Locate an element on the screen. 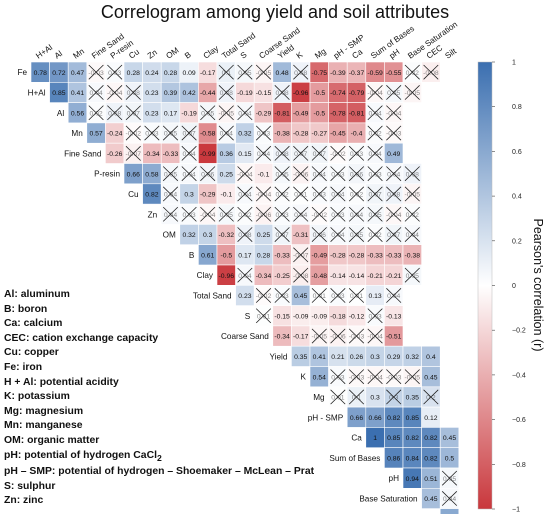 The image size is (550, 514). abbr-om: OM: organic matter is located at coordinates (52, 440).